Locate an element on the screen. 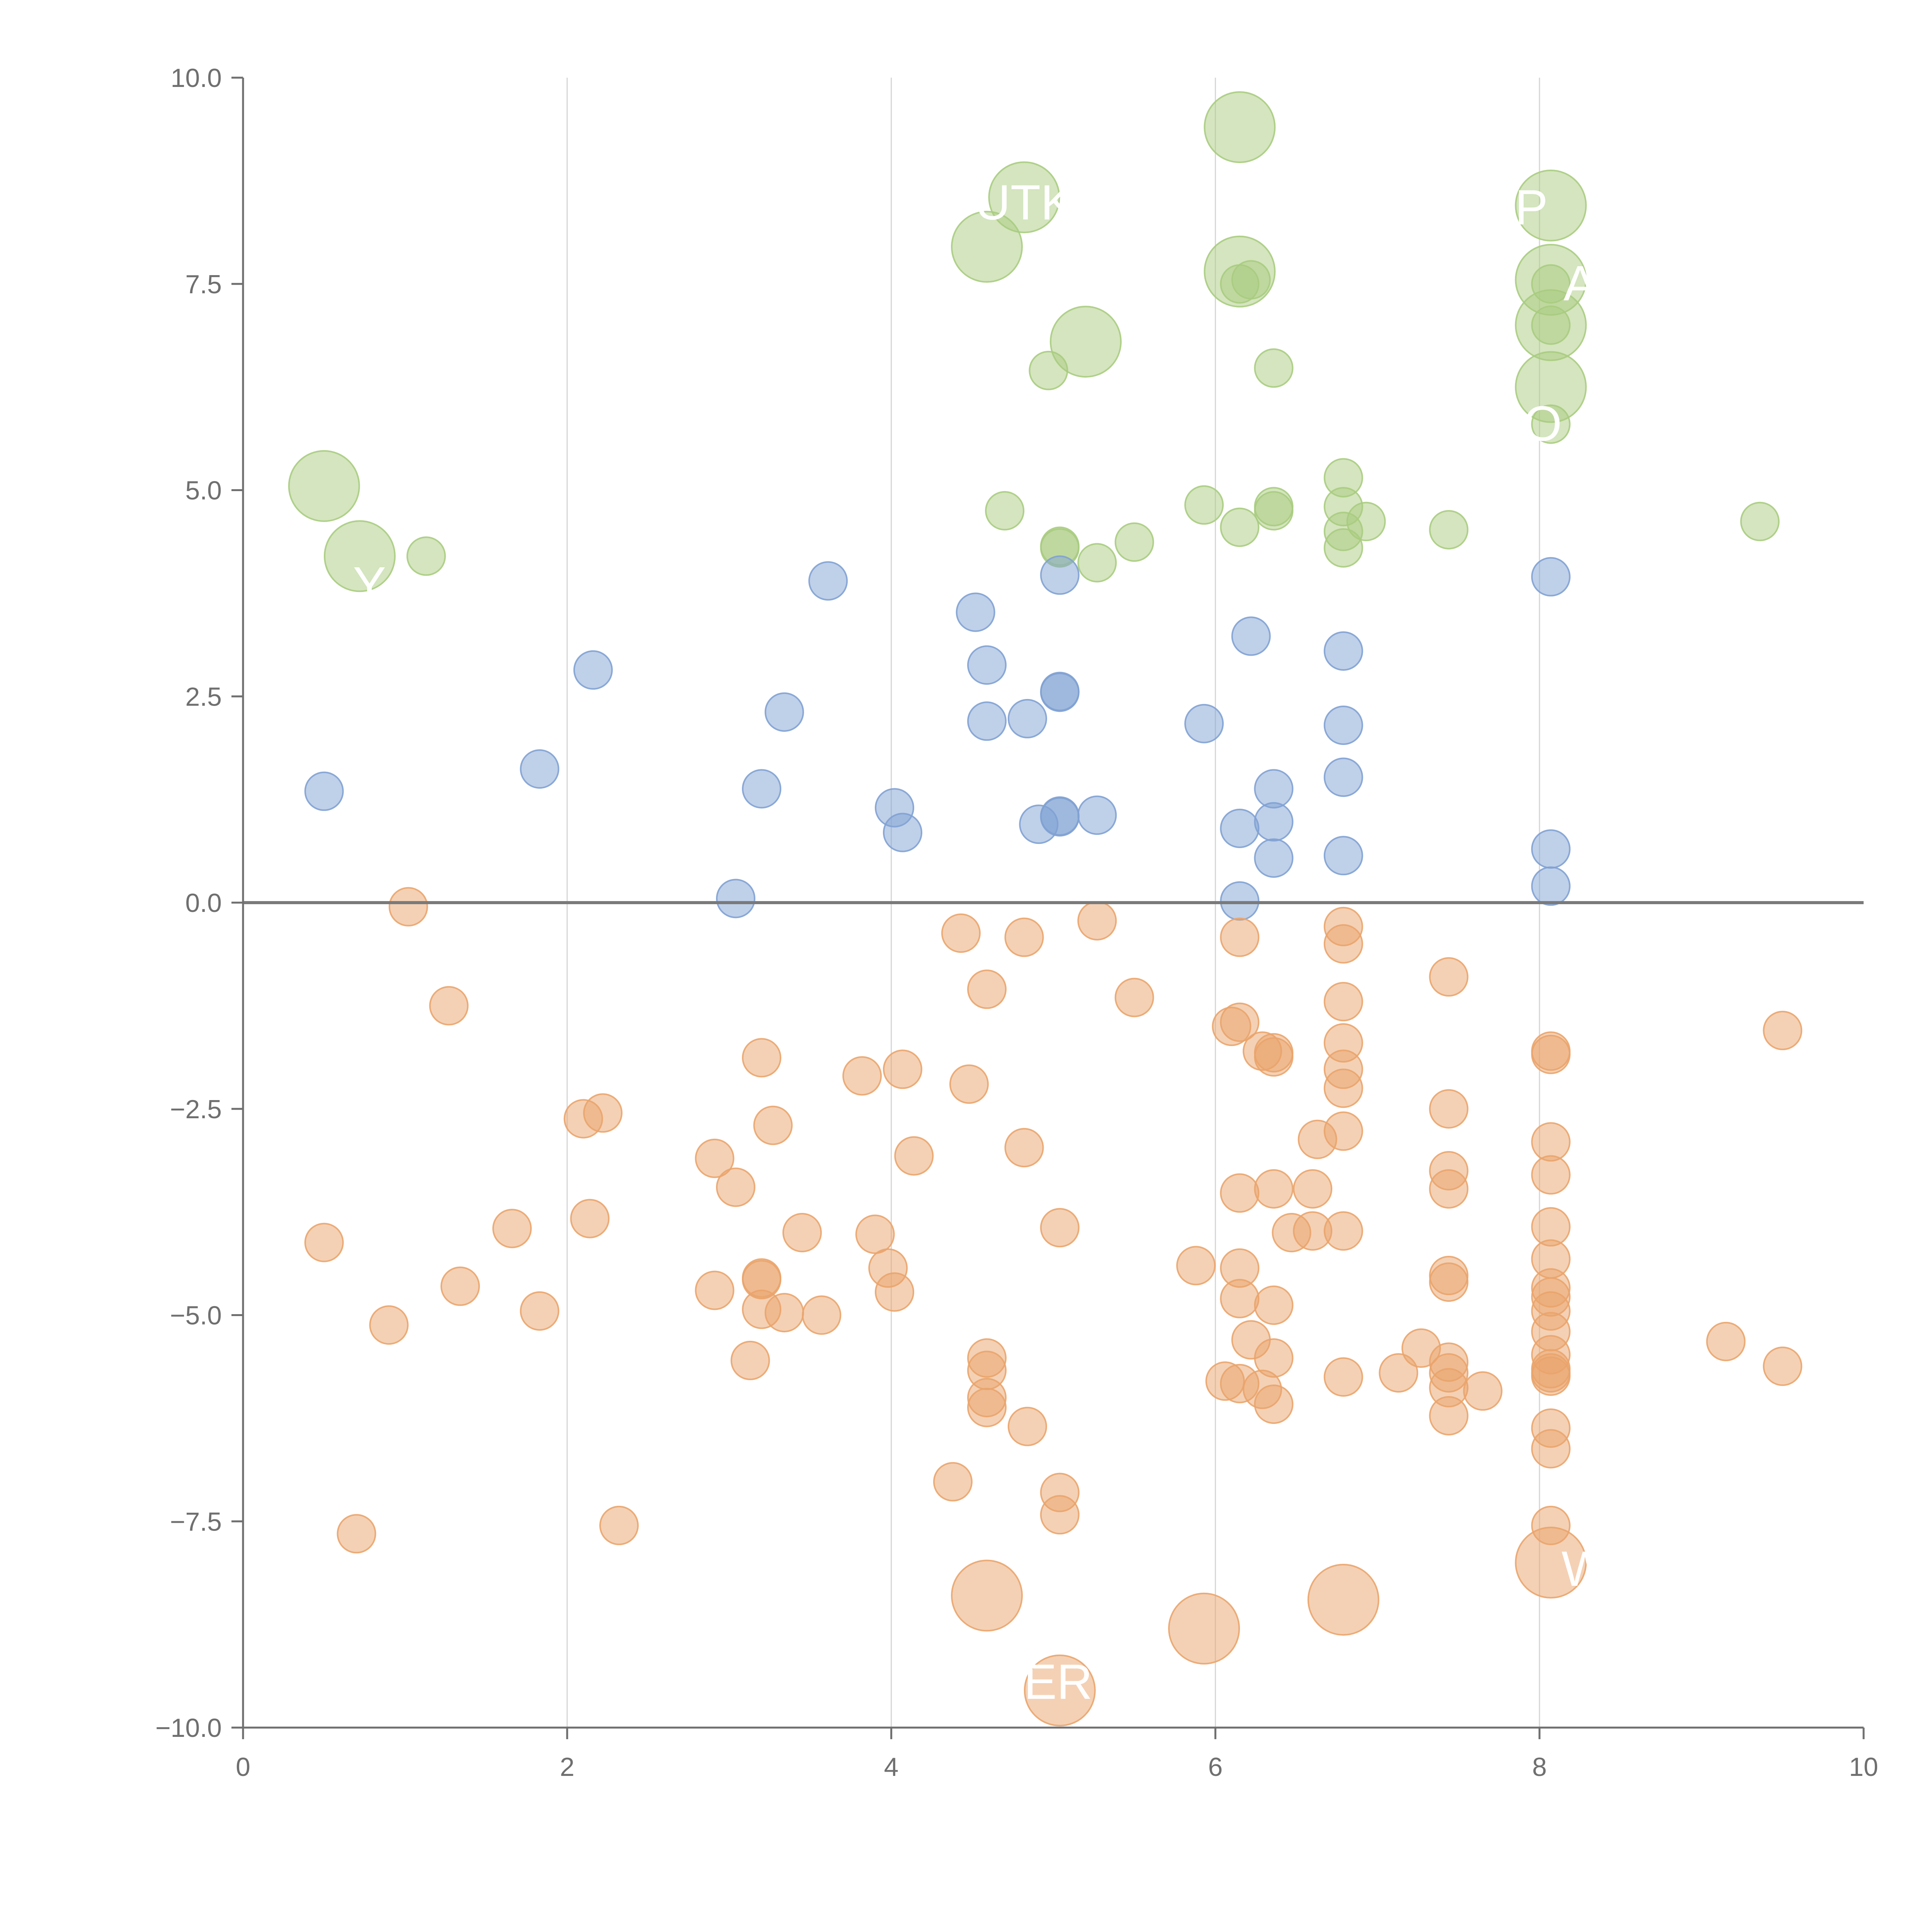 The image size is (1932, 1932). point-label-0: UTK is located at coordinates (1024, 202).